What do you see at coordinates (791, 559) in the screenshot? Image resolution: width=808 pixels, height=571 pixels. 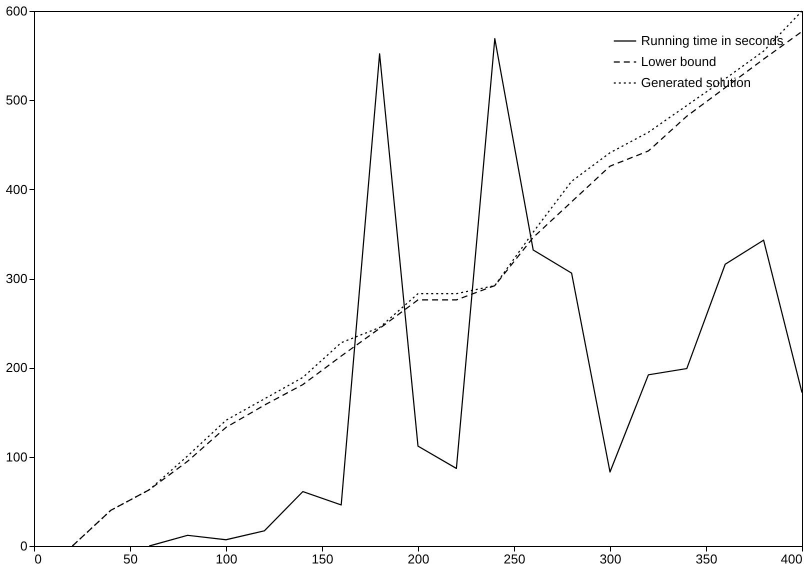 I see `x-tick-label: 400` at bounding box center [791, 559].